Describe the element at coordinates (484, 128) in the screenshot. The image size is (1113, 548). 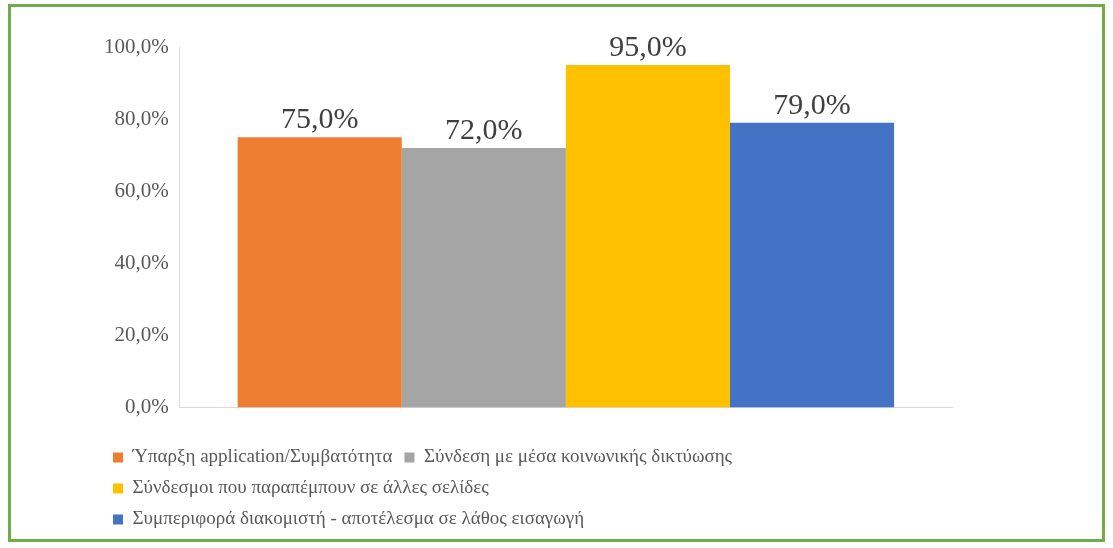
I see `data-label: 72,0%` at that location.